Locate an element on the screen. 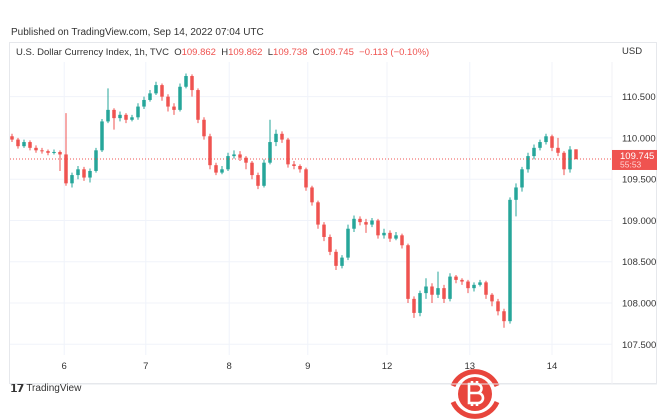 This screenshot has width=668, height=419. x-tick-label: 8 is located at coordinates (229, 366).